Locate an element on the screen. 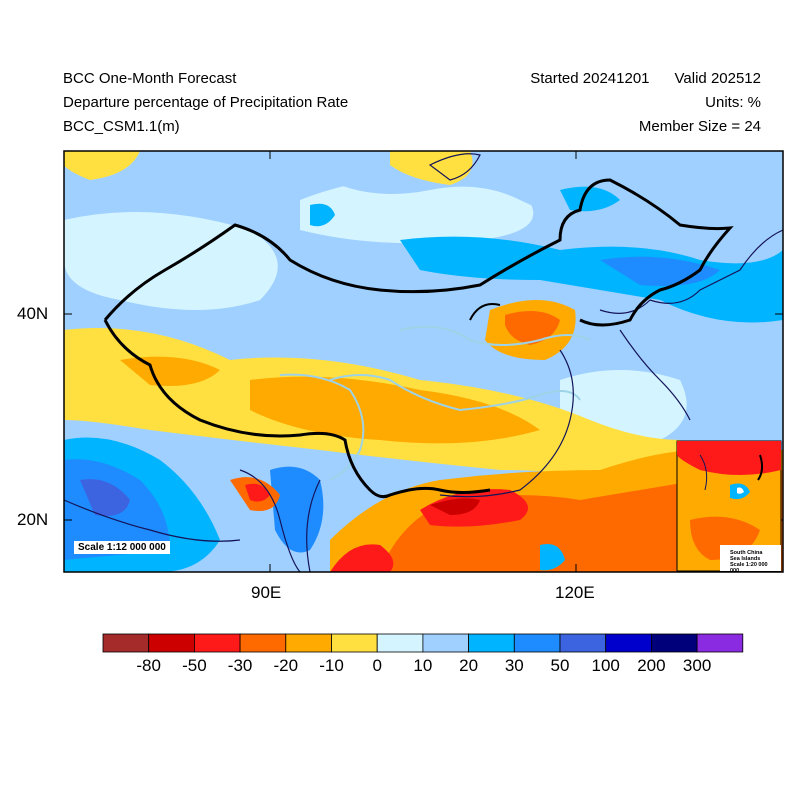 The height and width of the screenshot is (800, 800). lon-label-90e: 90E is located at coordinates (266, 592).